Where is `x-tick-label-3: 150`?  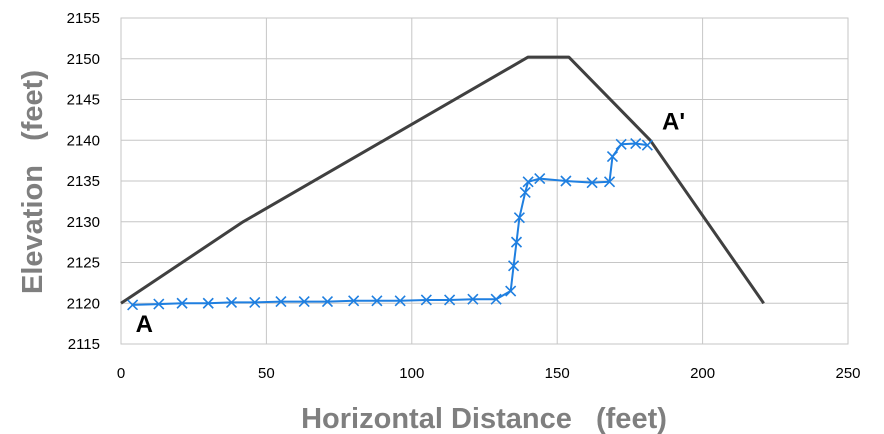
x-tick-label-3: 150 is located at coordinates (557, 373).